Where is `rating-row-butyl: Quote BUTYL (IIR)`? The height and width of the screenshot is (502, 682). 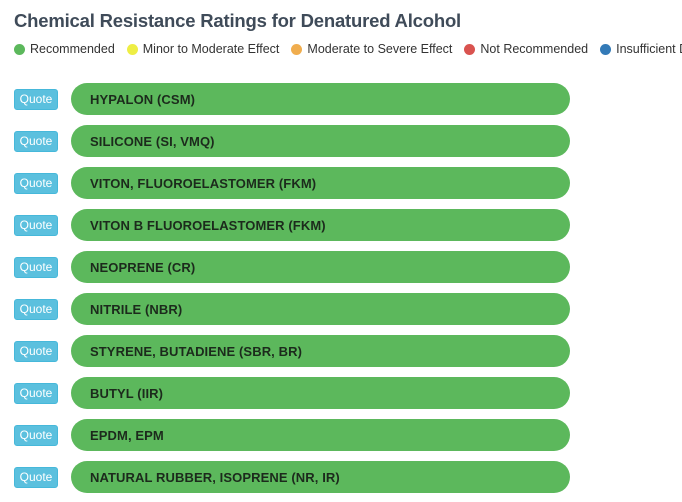 rating-row-butyl: Quote BUTYL (IIR) is located at coordinates (292, 393).